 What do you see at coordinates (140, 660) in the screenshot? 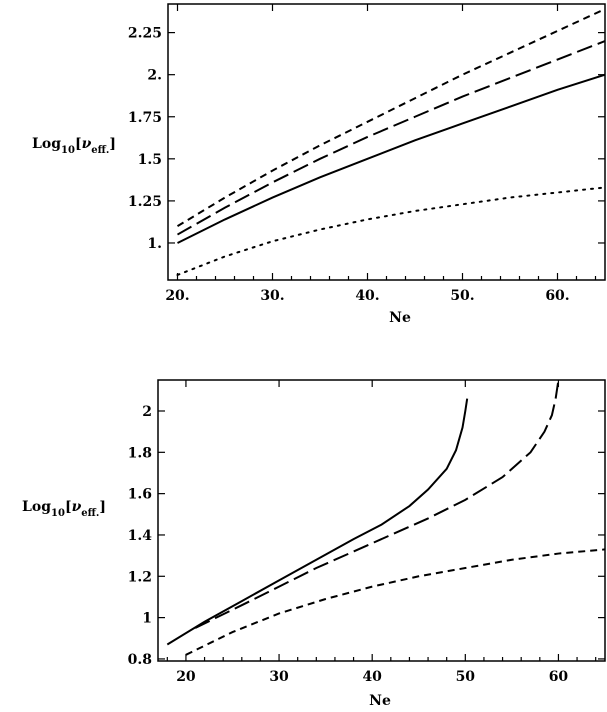
I see `y-tick-label: 0.8` at bounding box center [140, 660].